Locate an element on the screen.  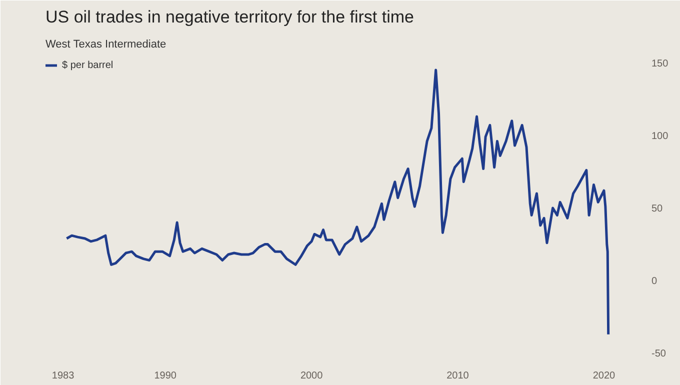
legend-label: $ per barrel is located at coordinates (88, 65).